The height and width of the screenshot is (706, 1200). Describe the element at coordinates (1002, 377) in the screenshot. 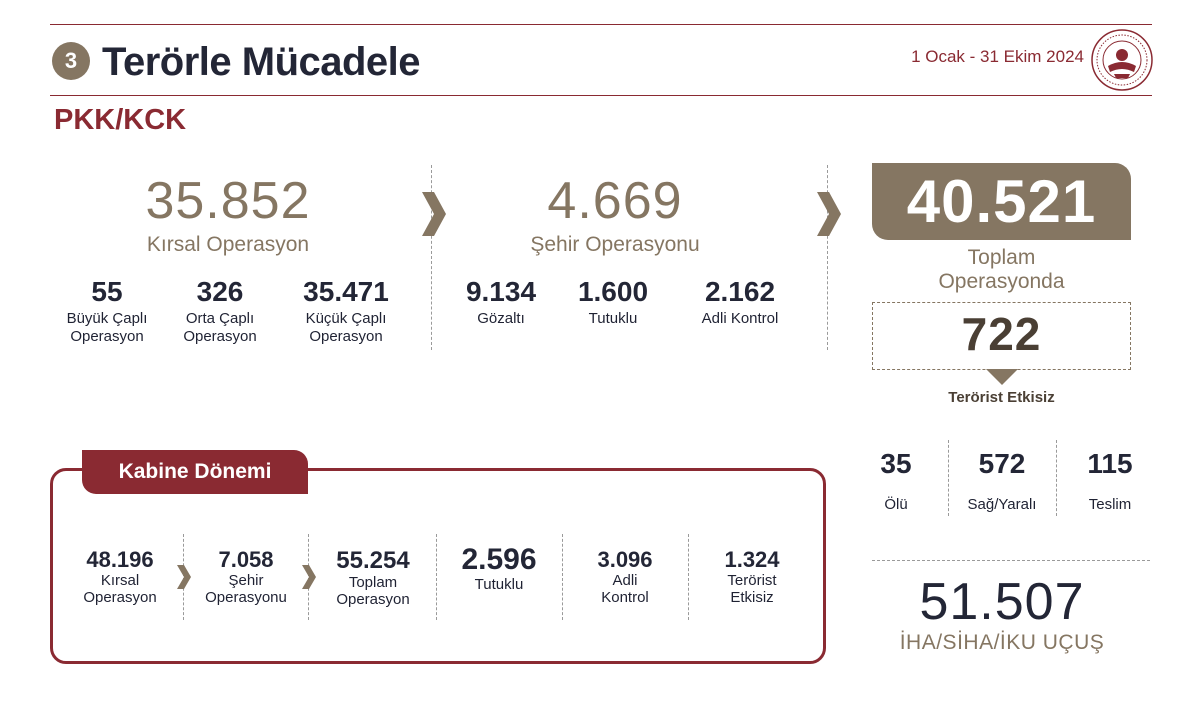

I see `caret-down-icon` at that location.